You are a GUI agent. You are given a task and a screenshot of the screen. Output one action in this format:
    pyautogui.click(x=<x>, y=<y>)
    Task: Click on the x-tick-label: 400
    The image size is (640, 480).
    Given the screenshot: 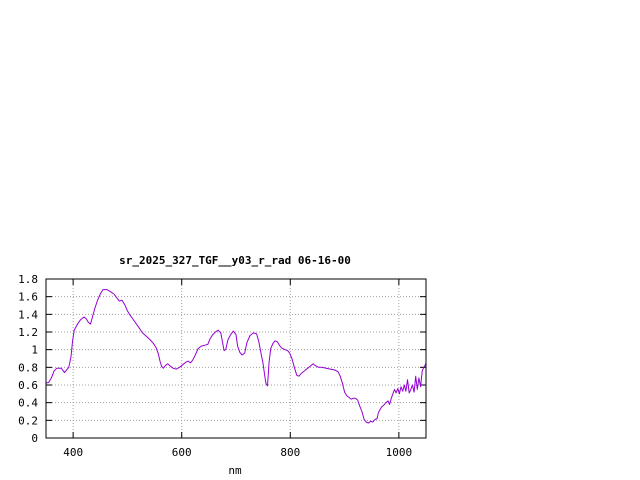 What is the action you would take?
    pyautogui.click(x=73, y=452)
    